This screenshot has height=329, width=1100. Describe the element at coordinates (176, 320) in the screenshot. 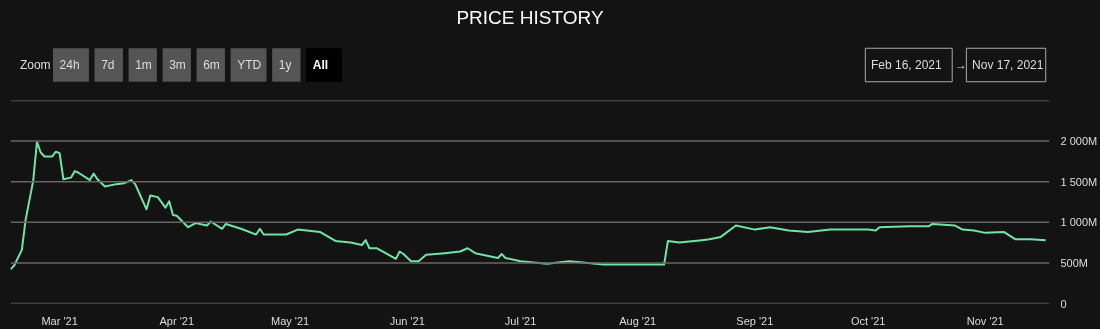

I see `x-tick-label: Apr '21` at that location.